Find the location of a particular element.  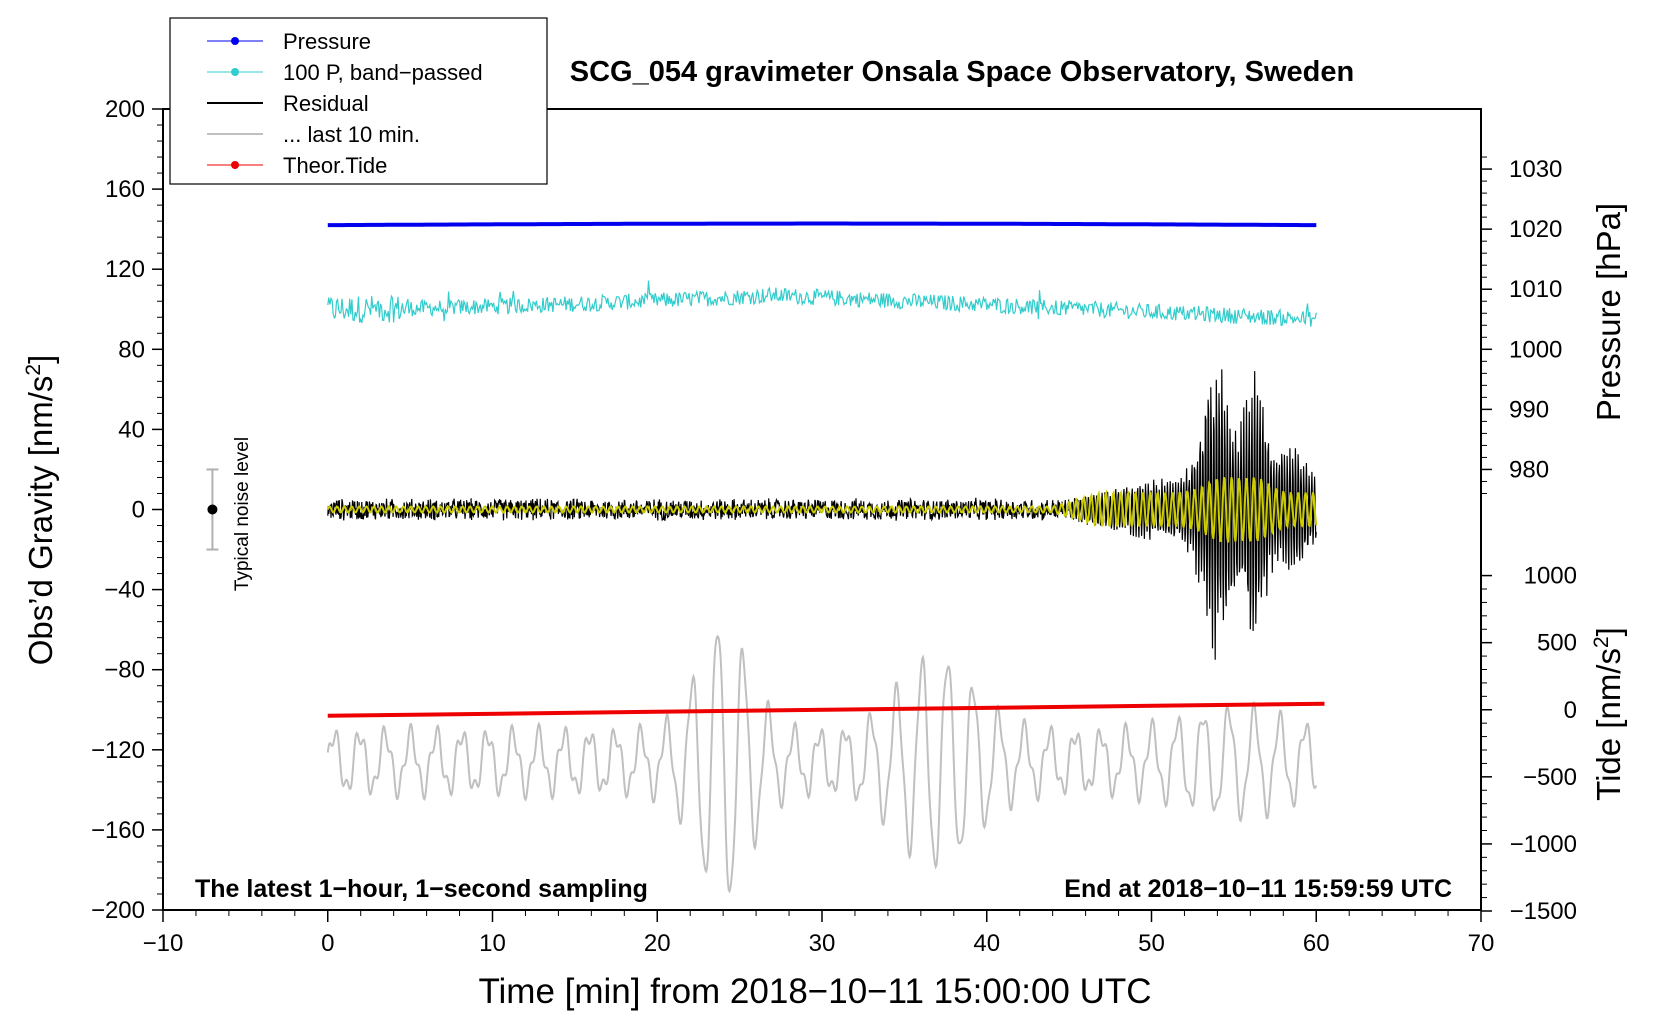

series-pressure-band-passed is located at coordinates (822, 303).